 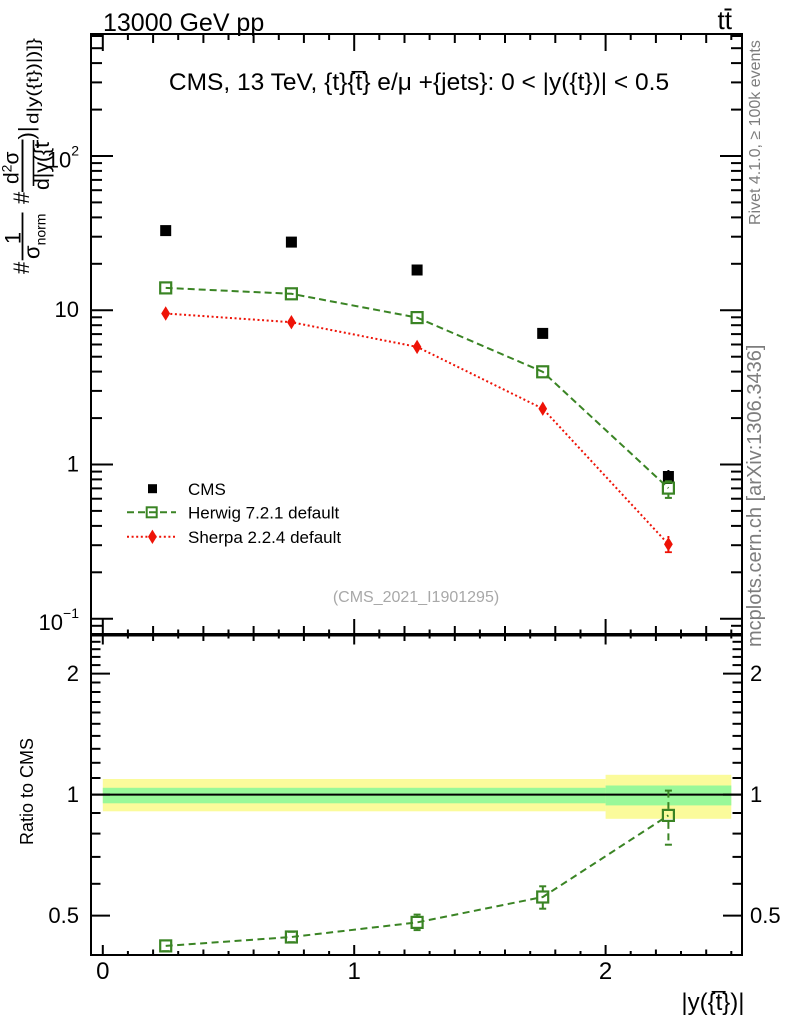 What do you see at coordinates (416, 597) in the screenshot?
I see `svg-text: (CMS_2021_I1901295)` at bounding box center [416, 597].